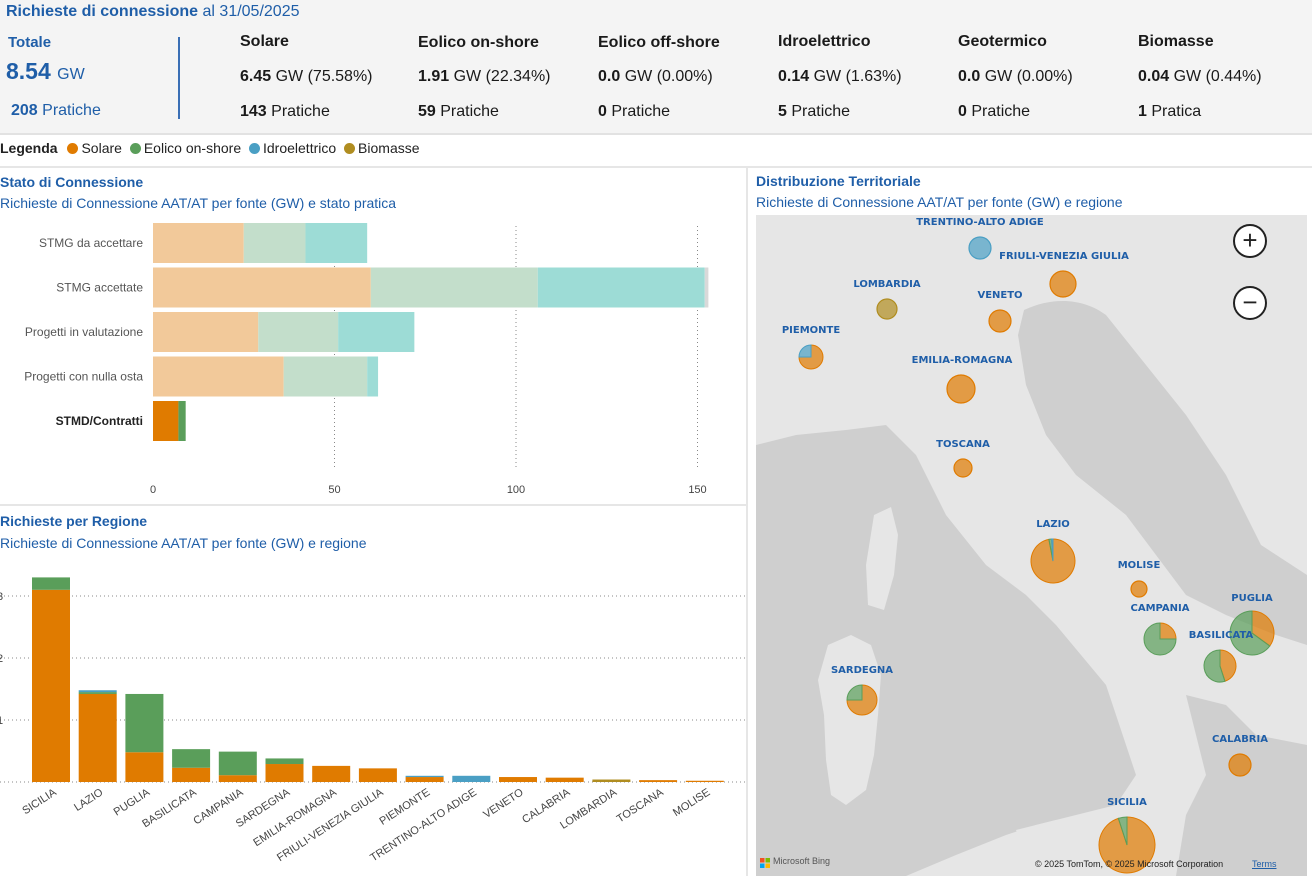 This screenshot has width=1312, height=876. What do you see at coordinates (292, 148) in the screenshot?
I see `legend-item-idro: Idroelettrico` at bounding box center [292, 148].